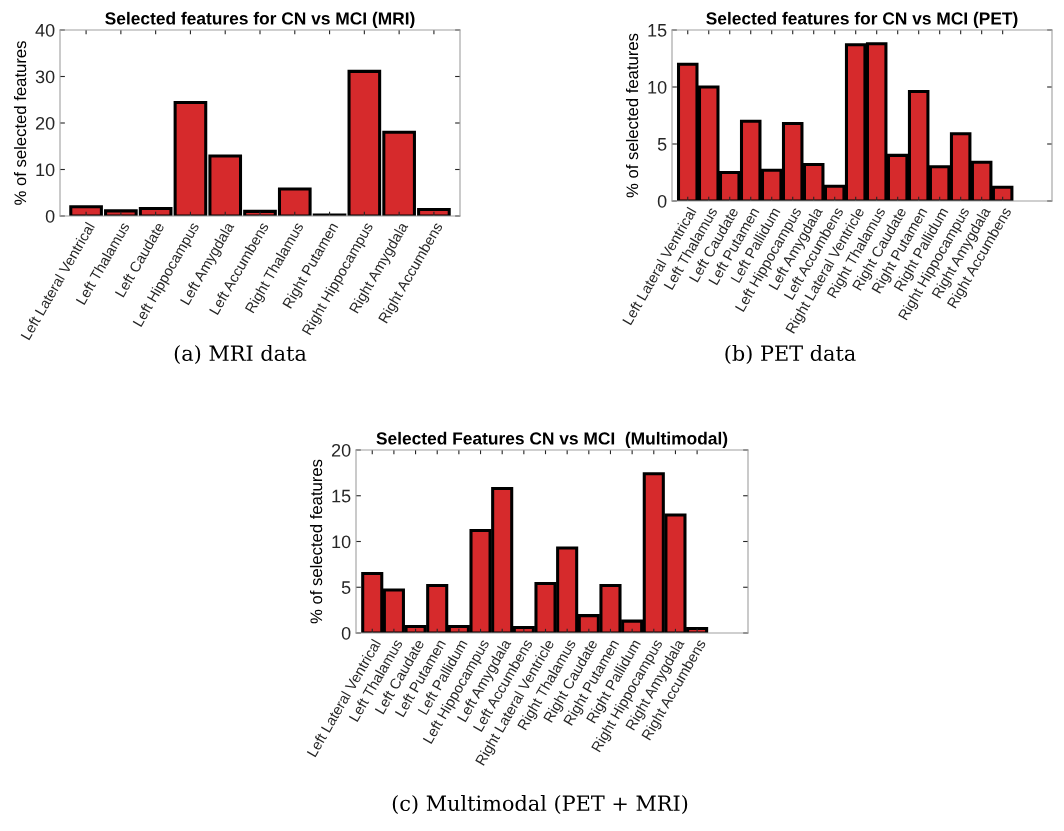 Image resolution: width=1064 pixels, height=831 pixels. I want to click on text: (b) PET data, so click(790, 354).